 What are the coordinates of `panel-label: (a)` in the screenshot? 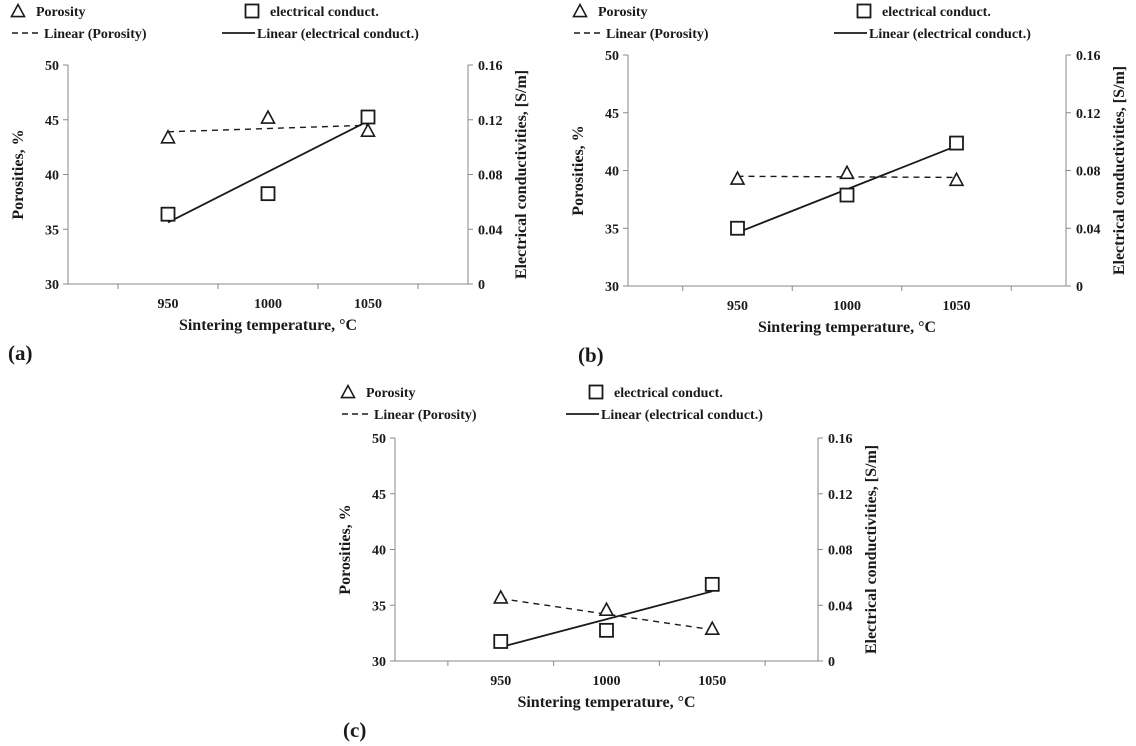 It's located at (20, 353).